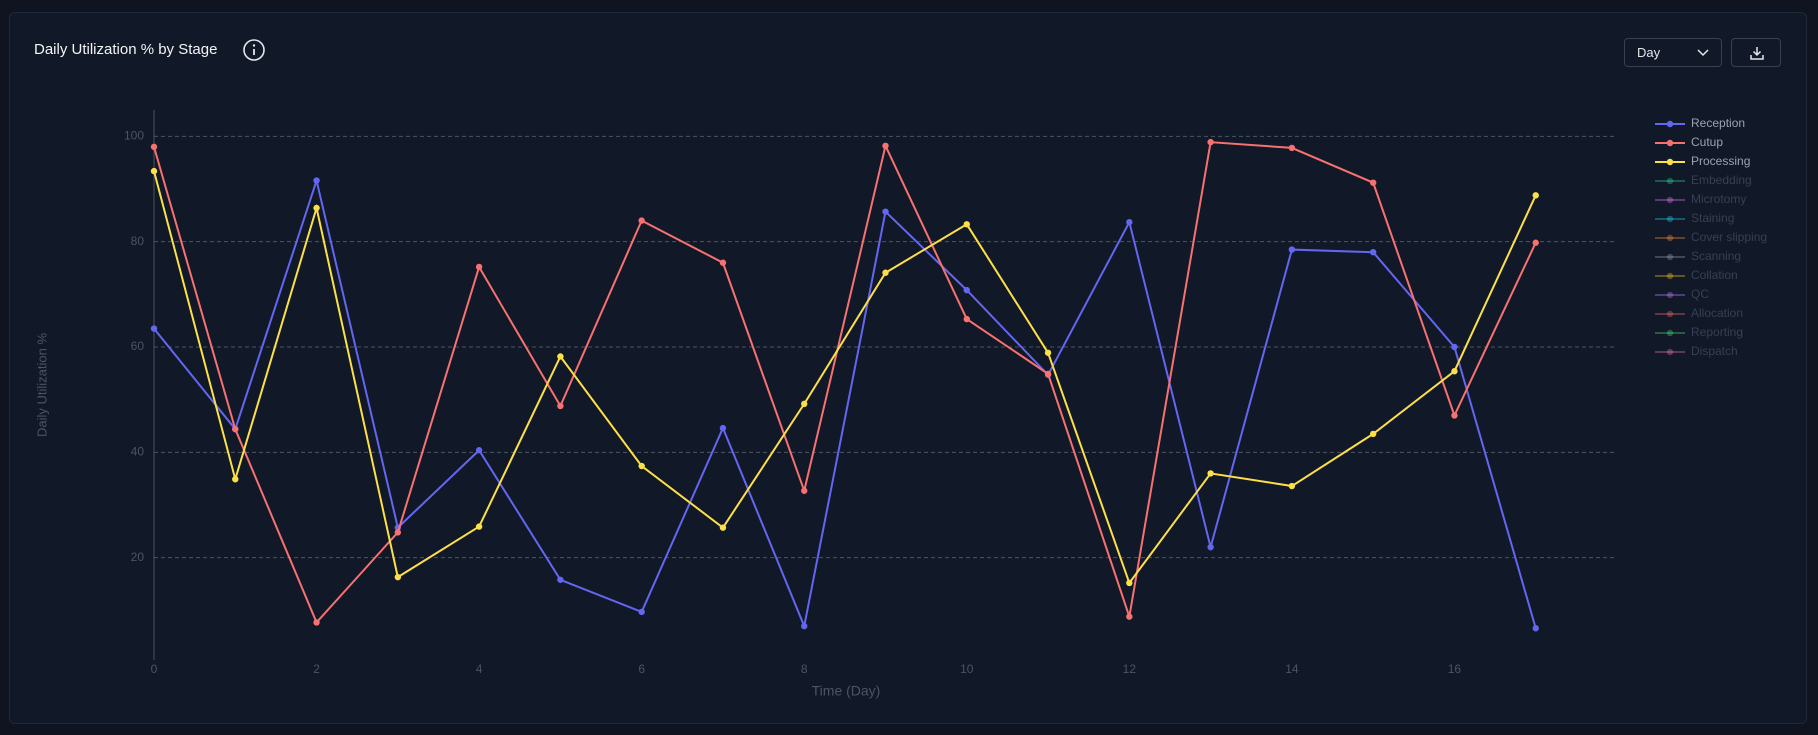 This screenshot has width=1818, height=735. I want to click on legend-label: Collation, so click(1714, 275).